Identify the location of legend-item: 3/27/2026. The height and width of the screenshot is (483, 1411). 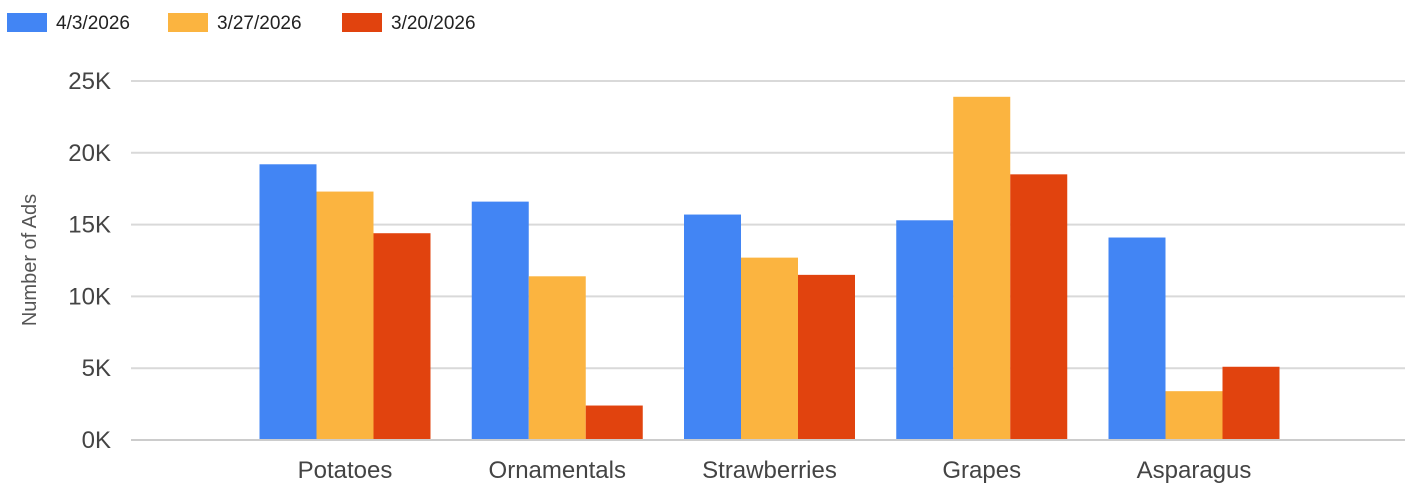
(235, 23).